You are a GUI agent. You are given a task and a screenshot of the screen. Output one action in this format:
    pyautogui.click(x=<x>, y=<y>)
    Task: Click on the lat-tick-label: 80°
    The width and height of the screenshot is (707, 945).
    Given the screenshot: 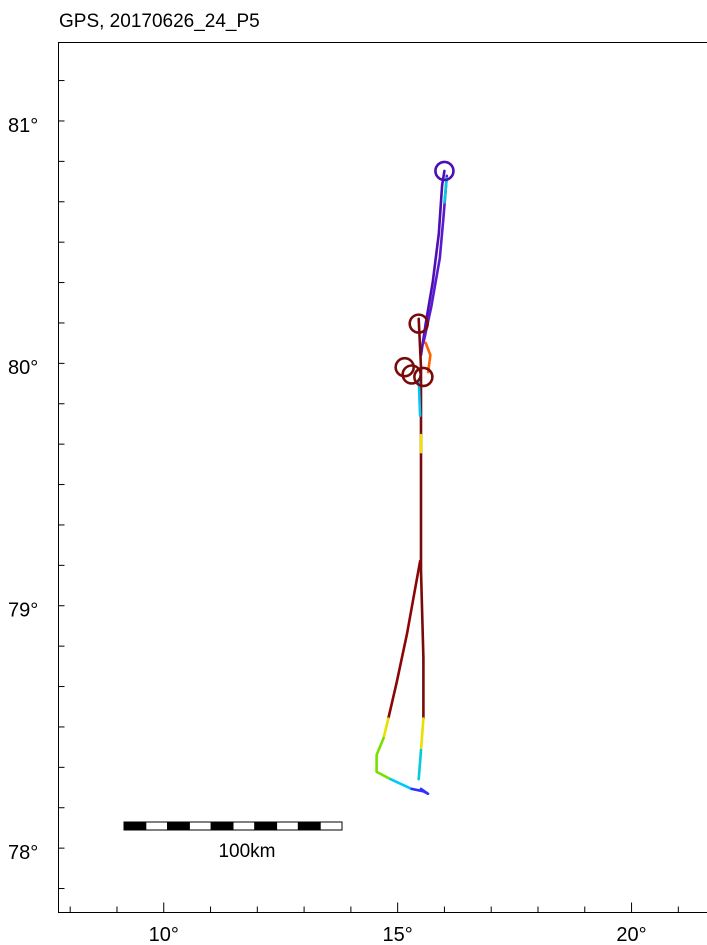 What is the action you would take?
    pyautogui.click(x=23, y=368)
    